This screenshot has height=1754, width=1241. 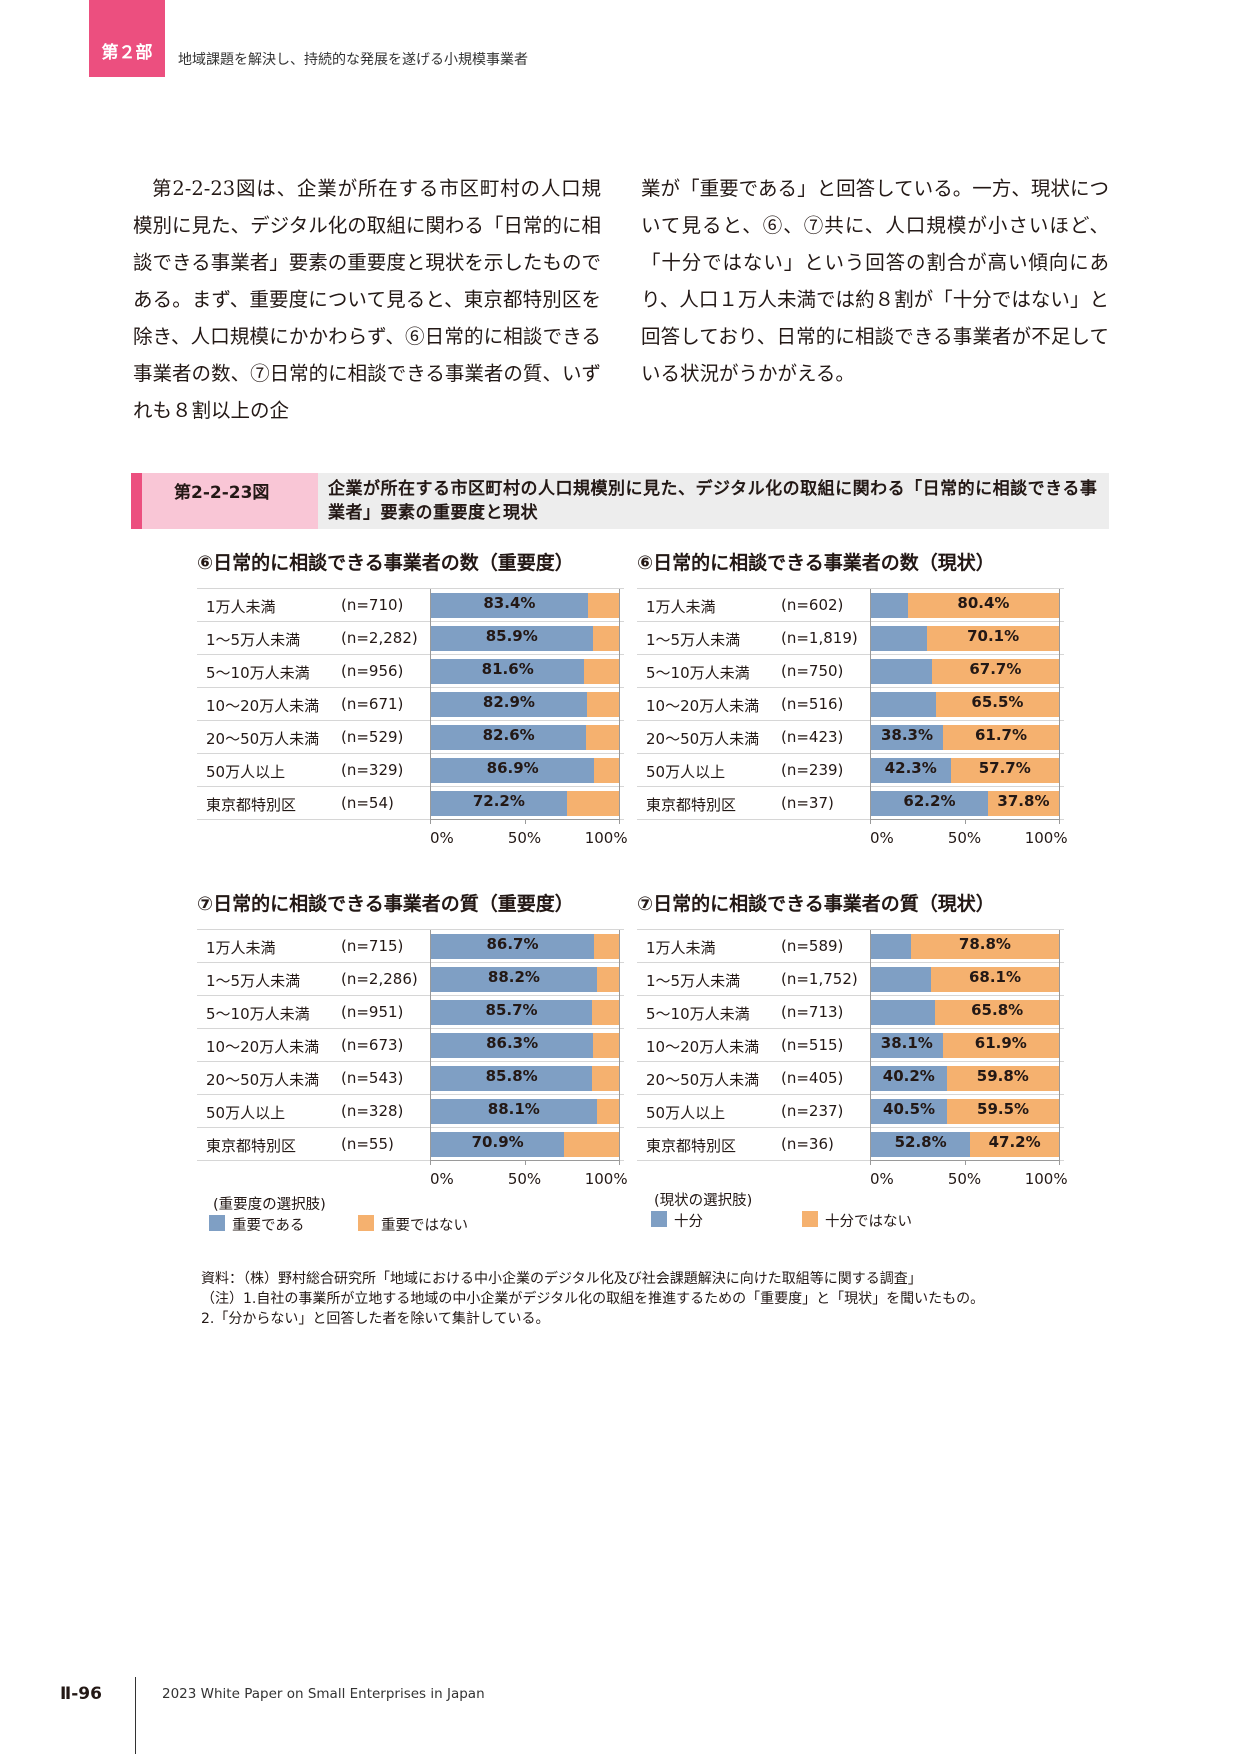 What do you see at coordinates (379, 979) in the screenshot?
I see `sample-size-label: (n=2,286)` at bounding box center [379, 979].